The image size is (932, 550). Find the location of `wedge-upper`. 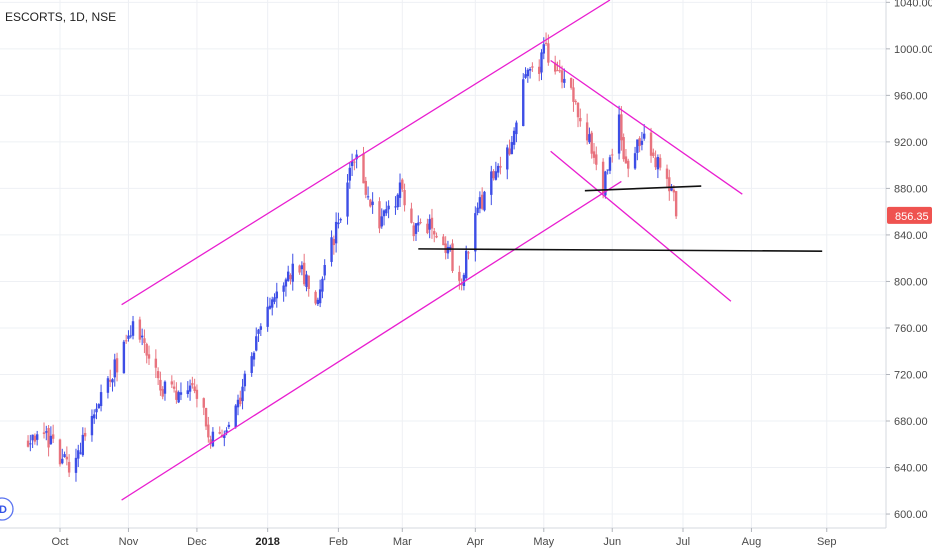

wedge-upper is located at coordinates (646, 127).